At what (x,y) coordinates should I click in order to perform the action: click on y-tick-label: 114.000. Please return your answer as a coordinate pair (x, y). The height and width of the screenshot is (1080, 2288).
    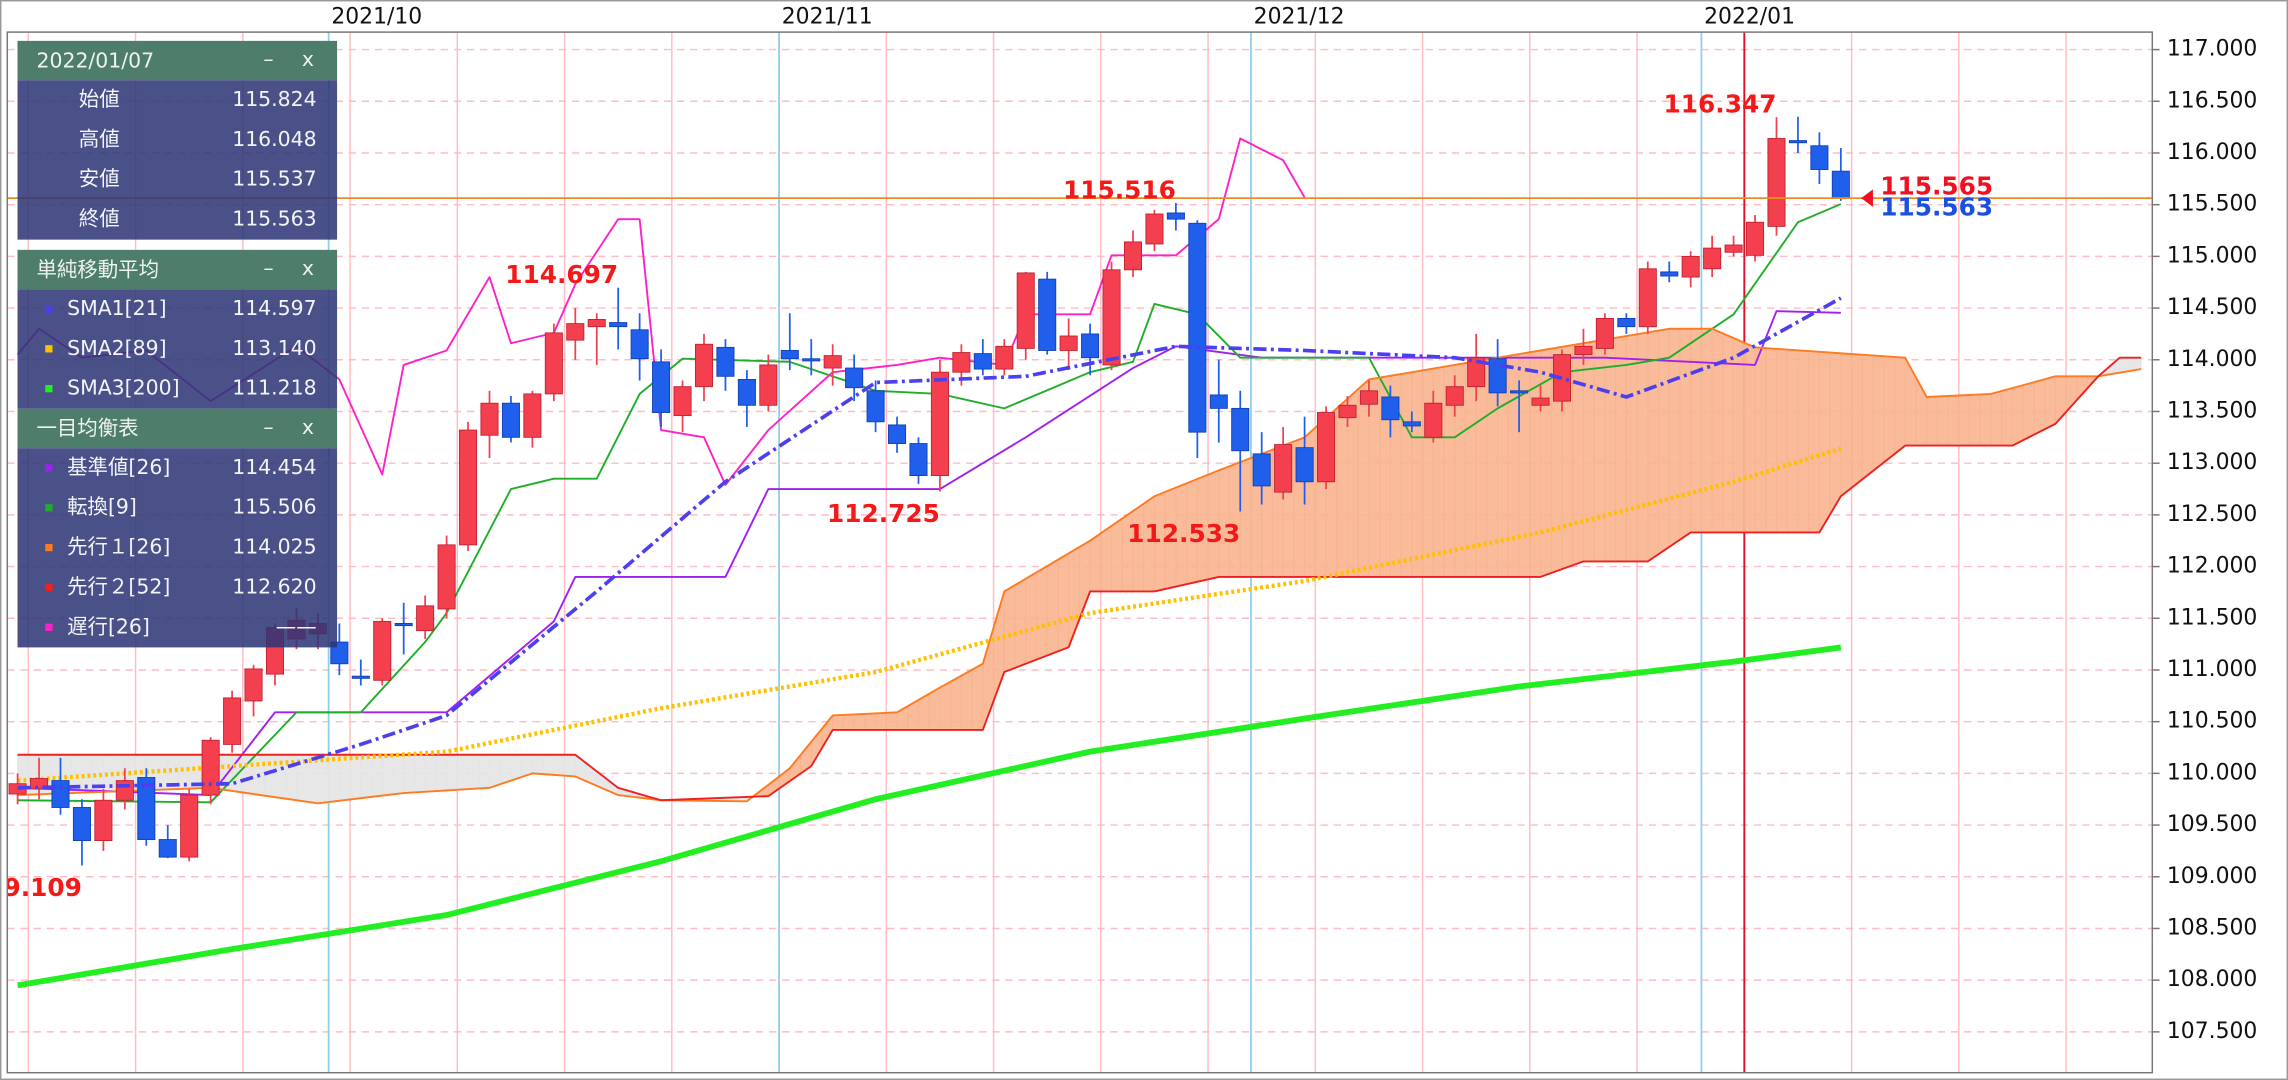
    Looking at the image, I should click on (2212, 359).